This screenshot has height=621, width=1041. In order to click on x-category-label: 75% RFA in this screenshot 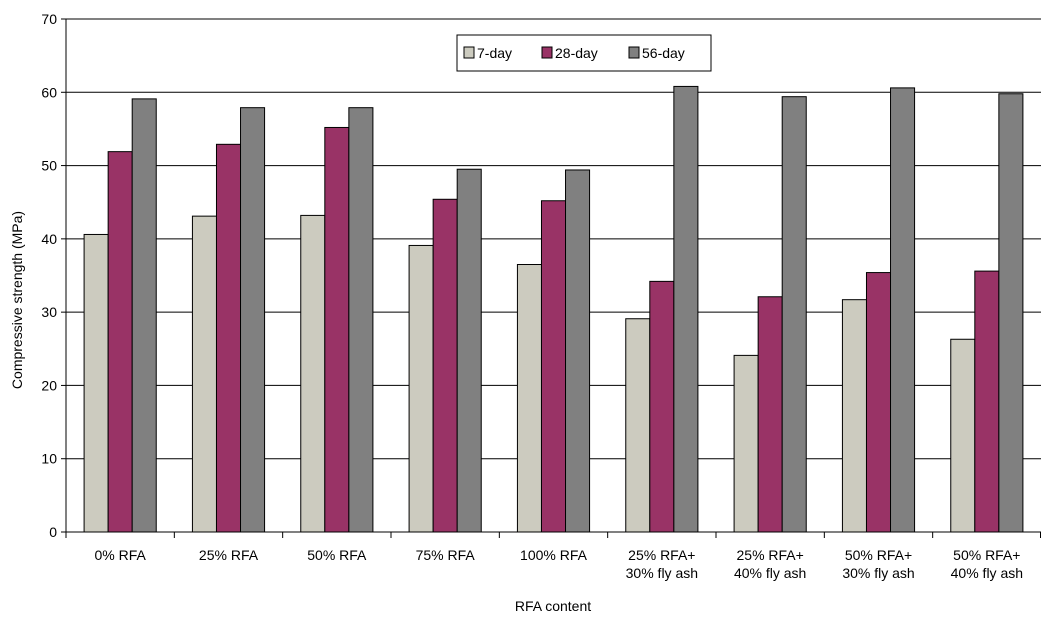, I will do `click(446, 555)`.